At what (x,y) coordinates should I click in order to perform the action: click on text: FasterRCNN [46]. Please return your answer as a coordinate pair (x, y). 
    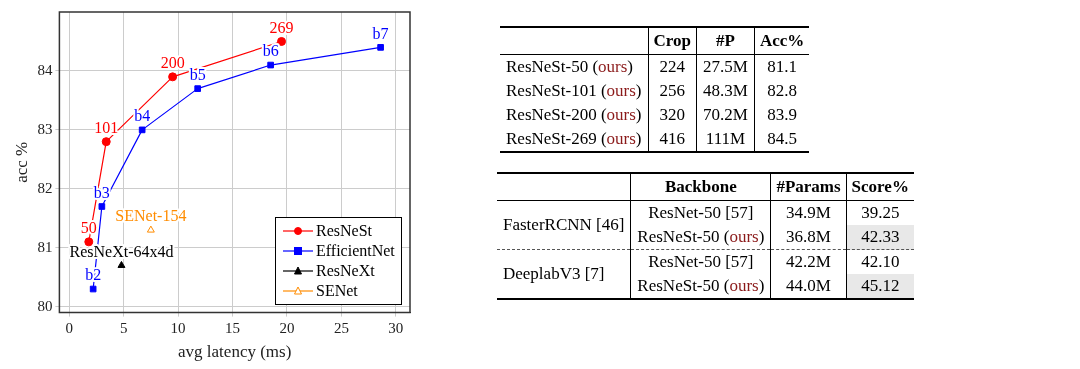
    Looking at the image, I should click on (564, 225).